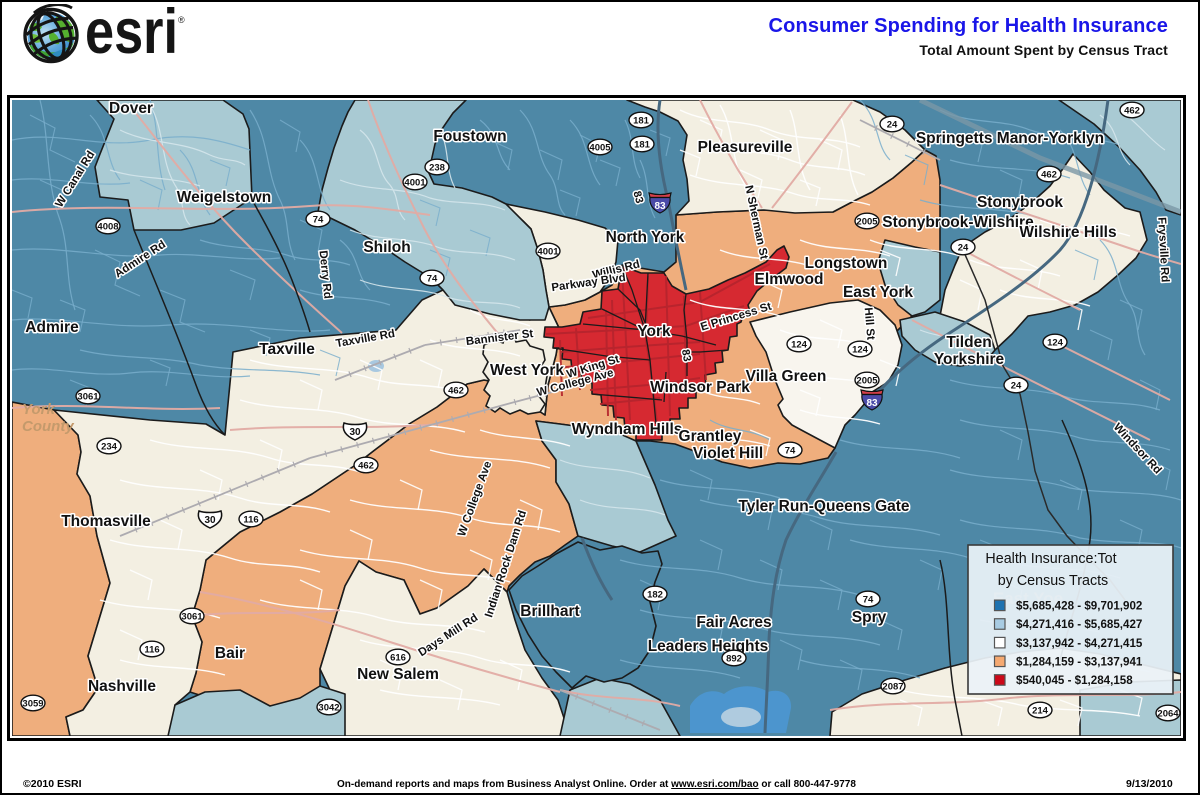  Describe the element at coordinates (1079, 606) in the screenshot. I see `svg-text: $5,685,428 - $9,701,902` at that location.